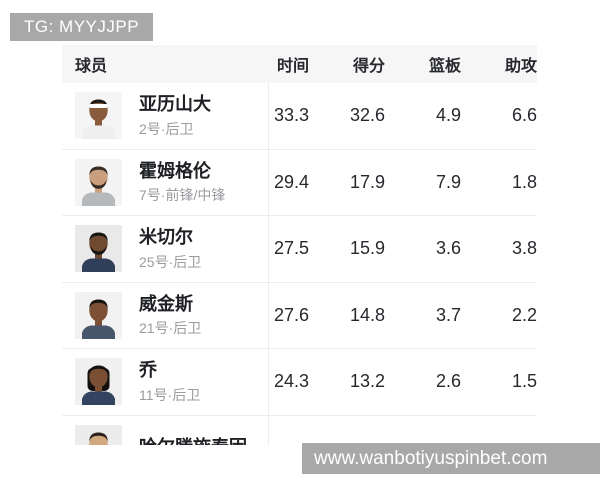 The height and width of the screenshot is (480, 600). I want to click on player-name: 乔, so click(148, 370).